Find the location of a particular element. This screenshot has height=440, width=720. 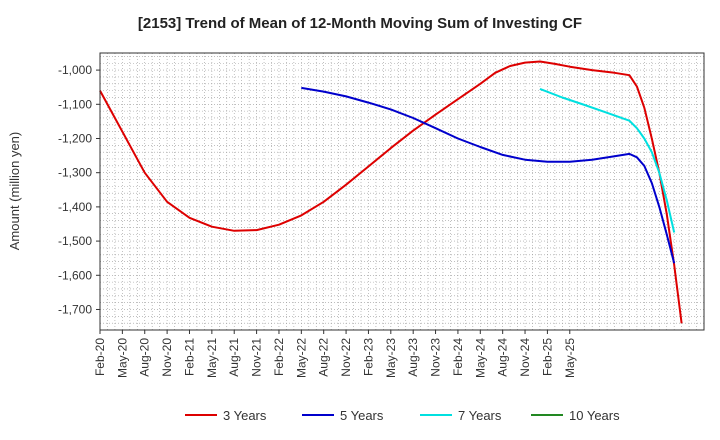

legend-label: 10 Years is located at coordinates (594, 415).